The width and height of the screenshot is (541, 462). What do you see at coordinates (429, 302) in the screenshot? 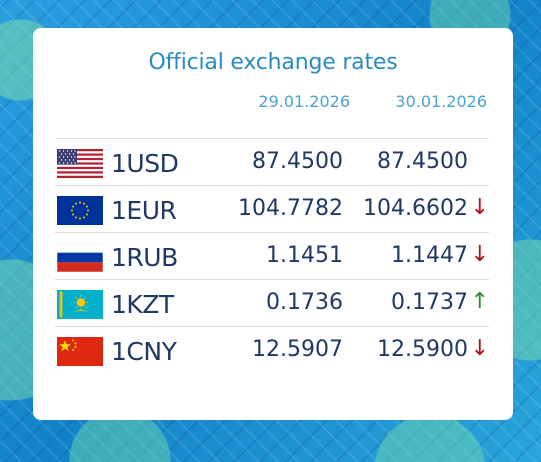
I see `rate-current: 0.1737` at bounding box center [429, 302].